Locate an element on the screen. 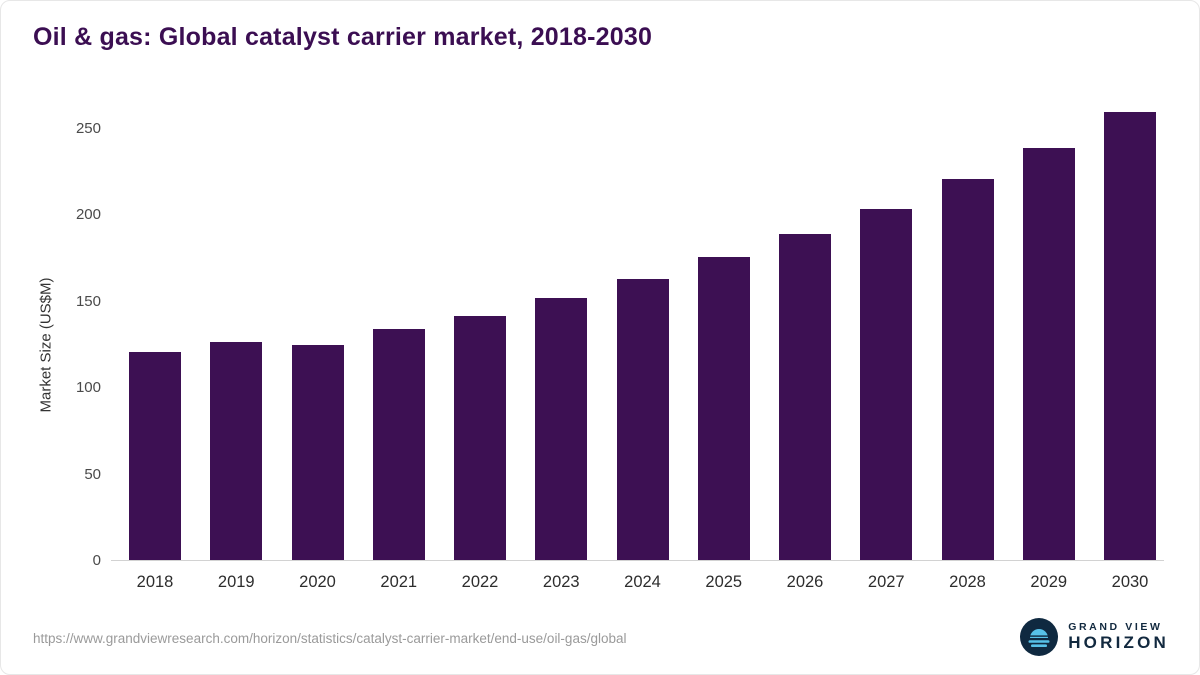 Image resolution: width=1200 pixels, height=675 pixels. y-tick-0: 0 is located at coordinates (96, 560).